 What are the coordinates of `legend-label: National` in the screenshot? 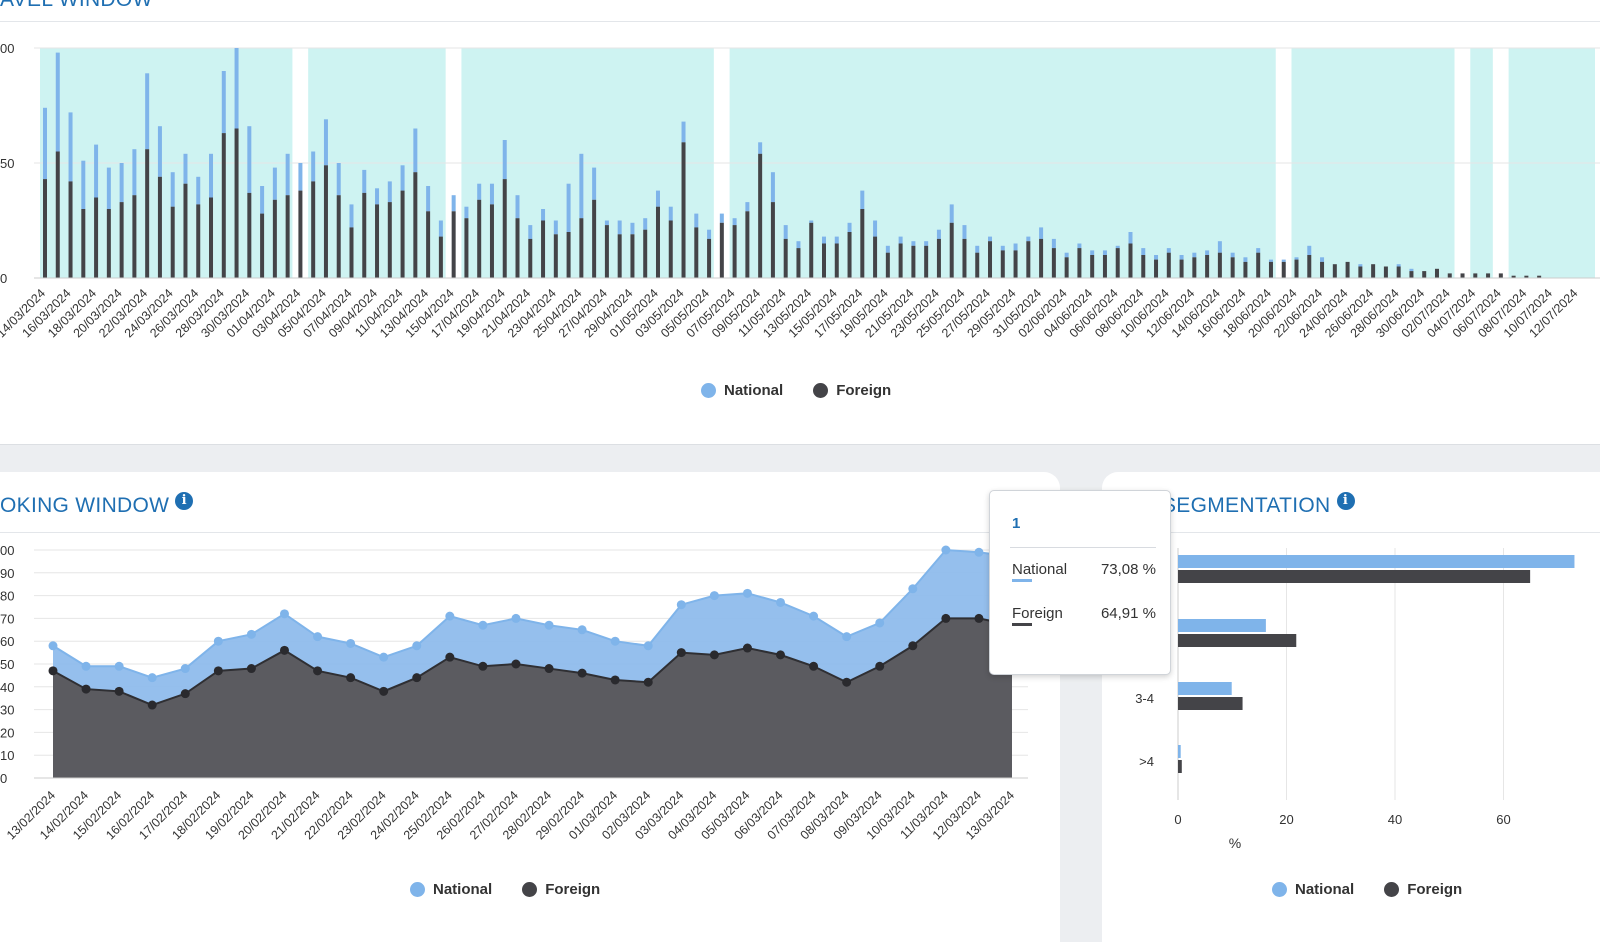 It's located at (754, 390).